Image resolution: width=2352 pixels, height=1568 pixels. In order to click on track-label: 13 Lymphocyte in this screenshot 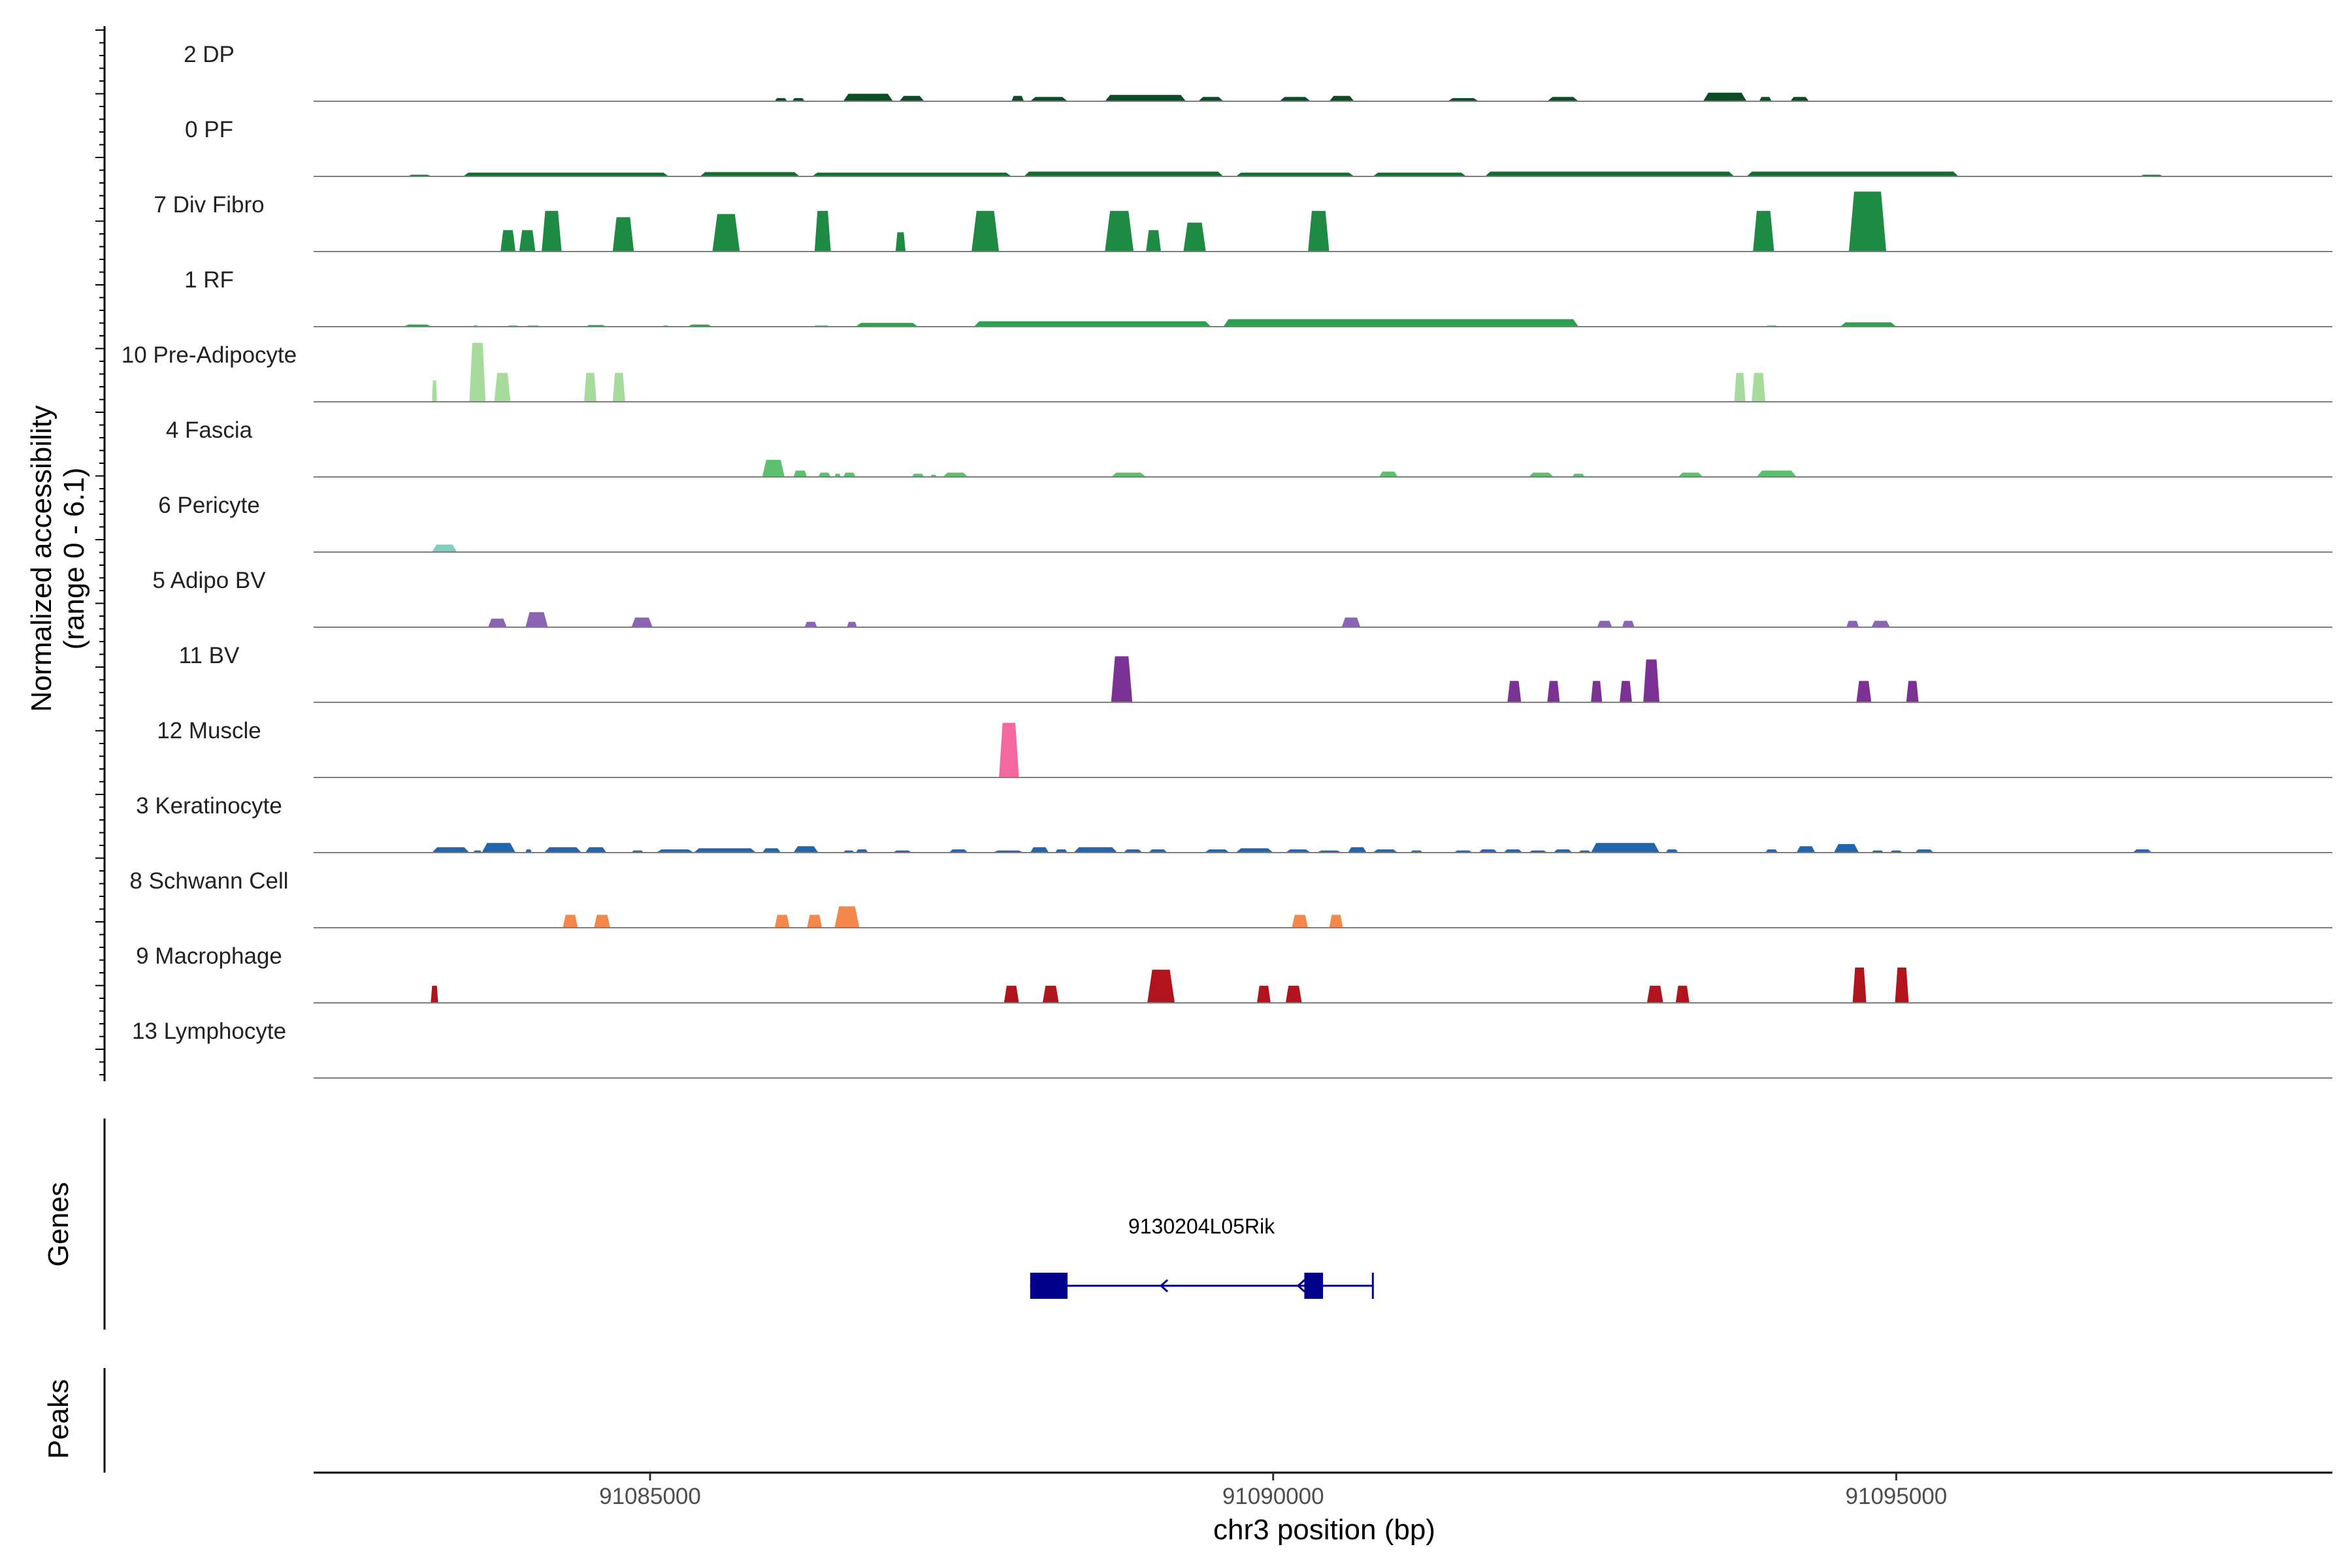, I will do `click(209, 1031)`.